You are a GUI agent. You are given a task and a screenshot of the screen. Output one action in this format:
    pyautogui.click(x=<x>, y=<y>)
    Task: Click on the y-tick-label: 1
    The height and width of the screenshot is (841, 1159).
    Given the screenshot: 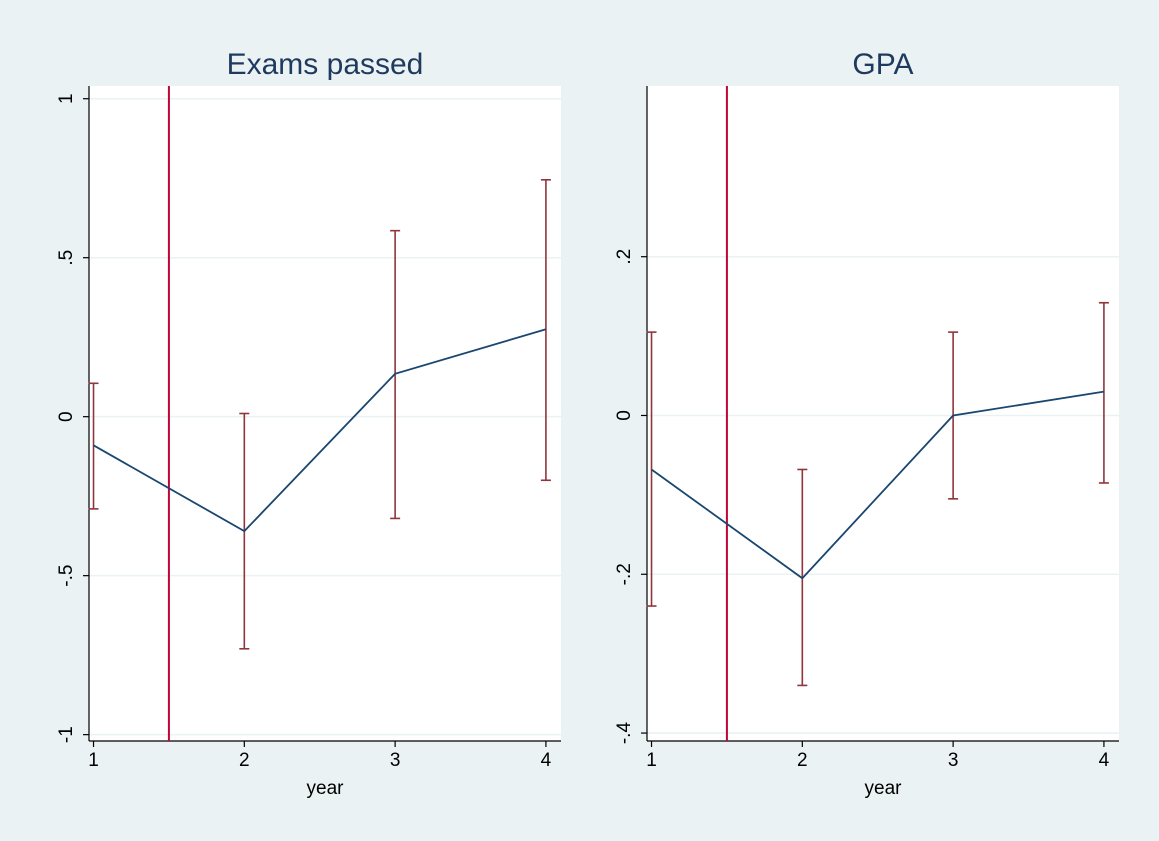 What is the action you would take?
    pyautogui.click(x=66, y=98)
    